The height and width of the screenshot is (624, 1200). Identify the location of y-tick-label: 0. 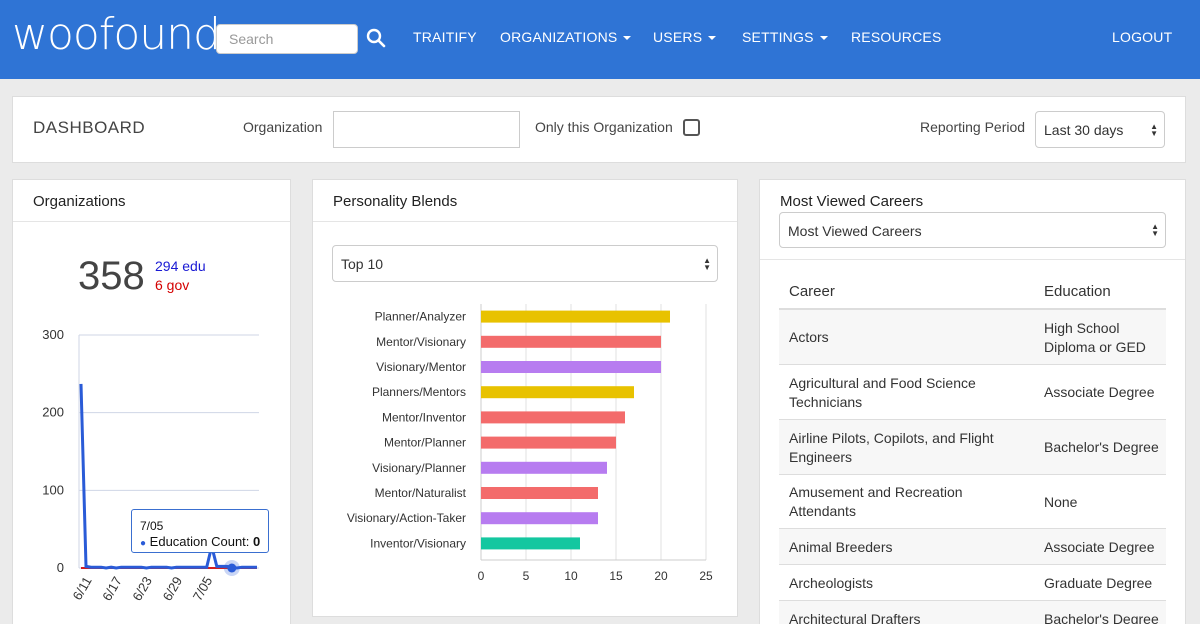
(60, 567).